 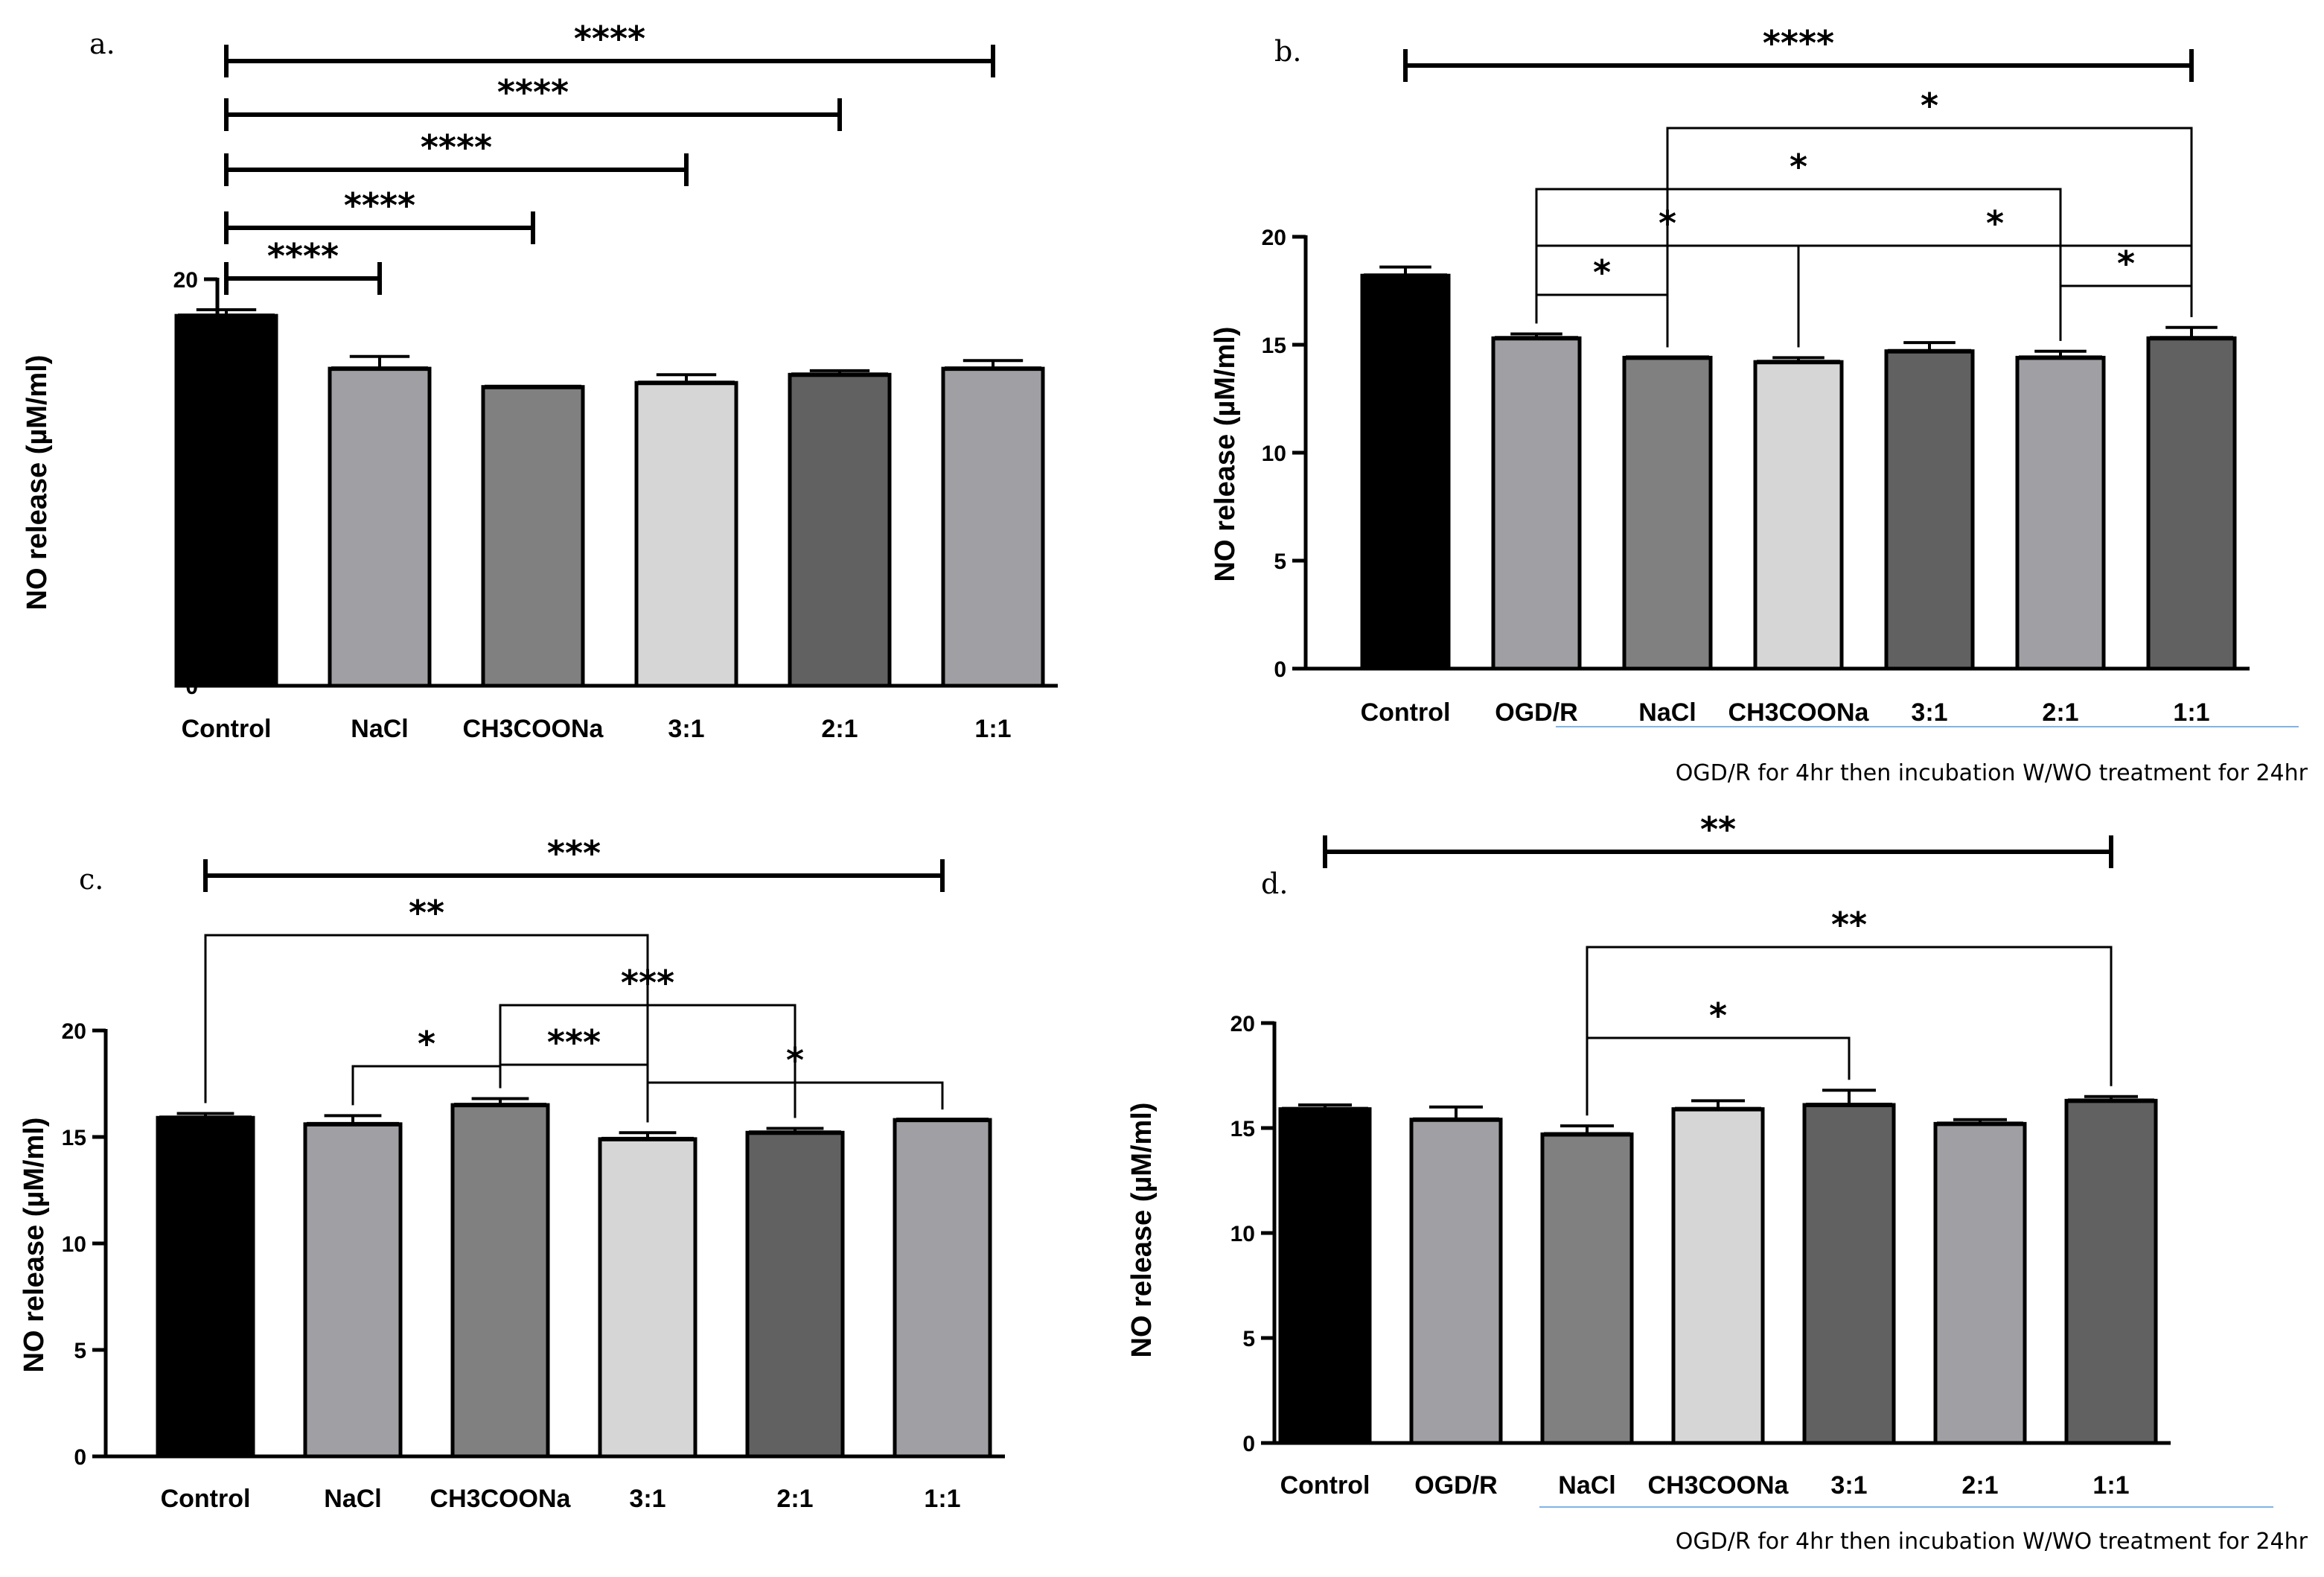 What do you see at coordinates (1288, 51) in the screenshot?
I see `panel-letter: b.` at bounding box center [1288, 51].